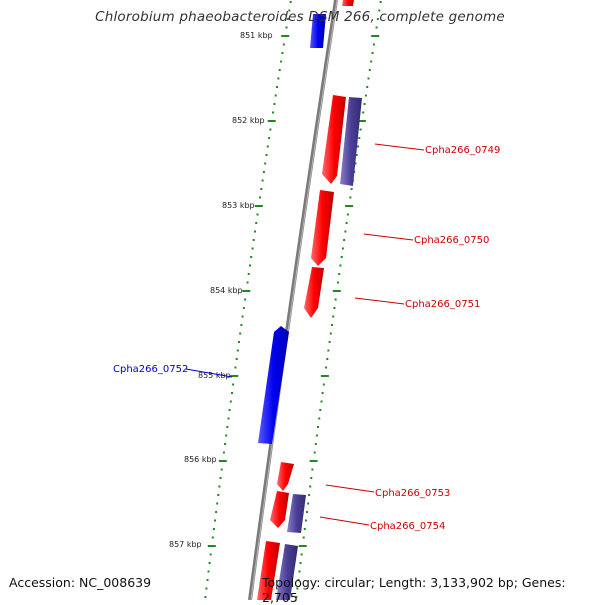 This screenshot has height=605, width=600. I want to click on gene-label: Cpha266_0749, so click(462, 150).